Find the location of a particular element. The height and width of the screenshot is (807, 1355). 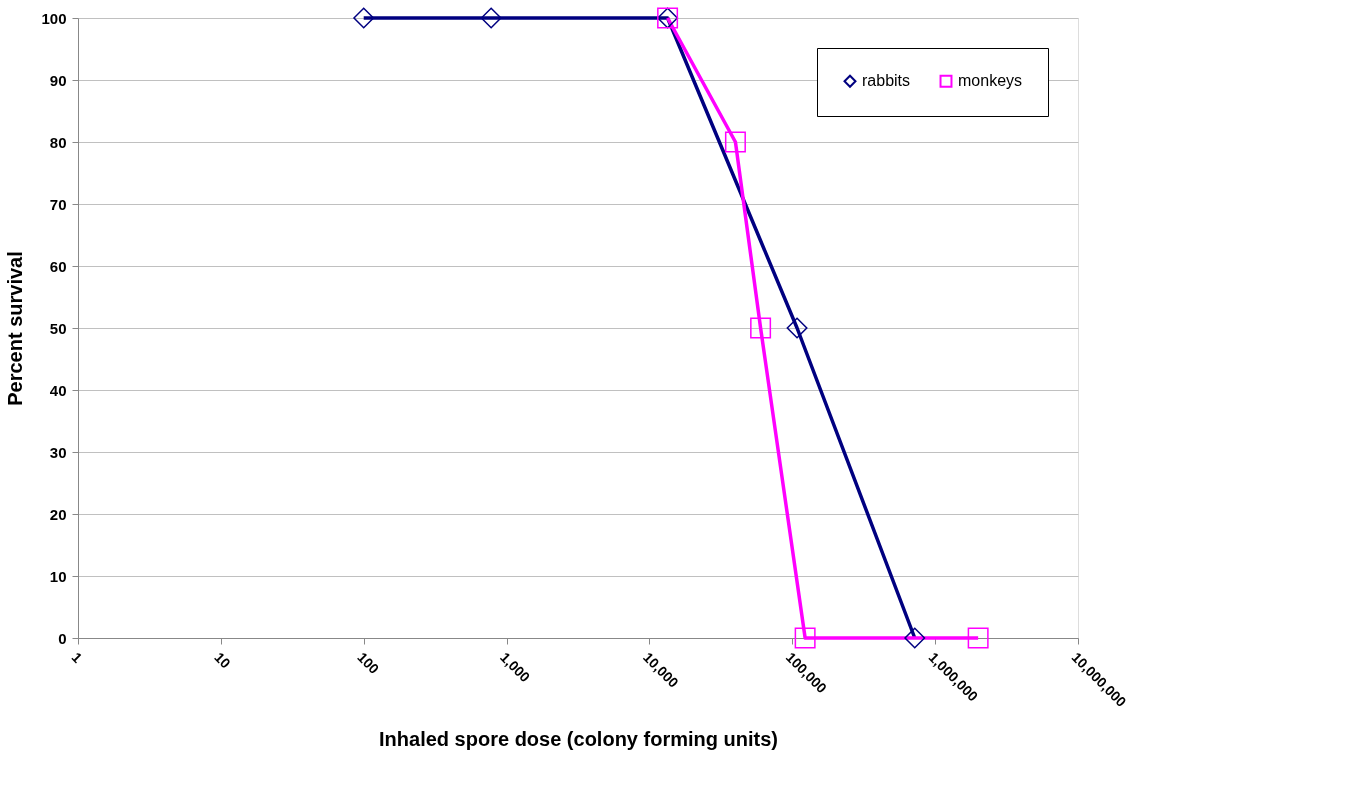

y-tick-label: 0 is located at coordinates (62, 638).